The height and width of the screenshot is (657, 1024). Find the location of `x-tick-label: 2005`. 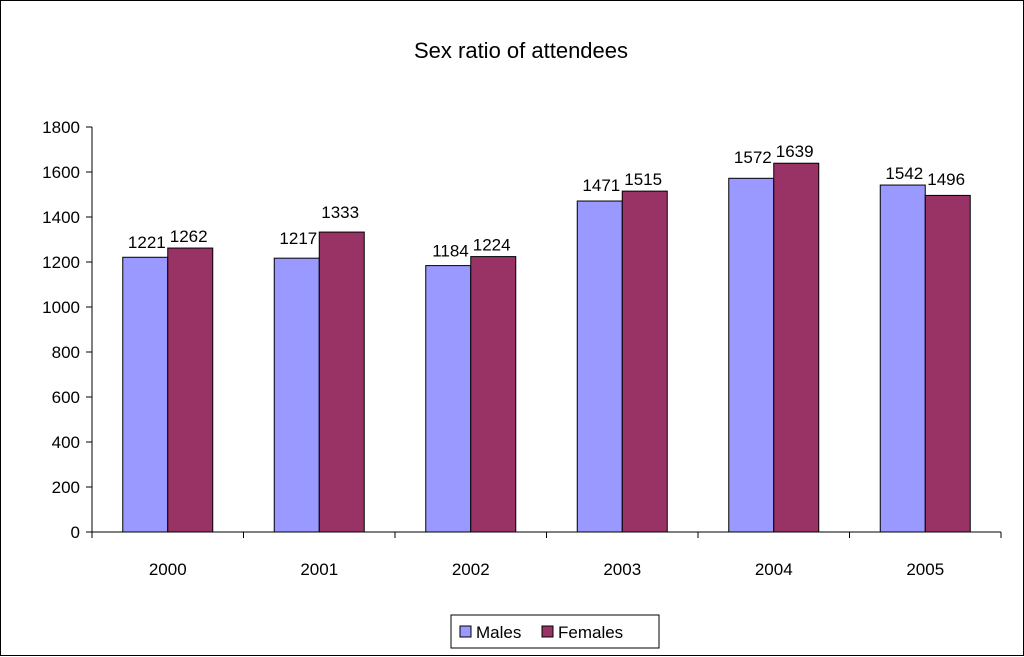

x-tick-label: 2005 is located at coordinates (925, 569).